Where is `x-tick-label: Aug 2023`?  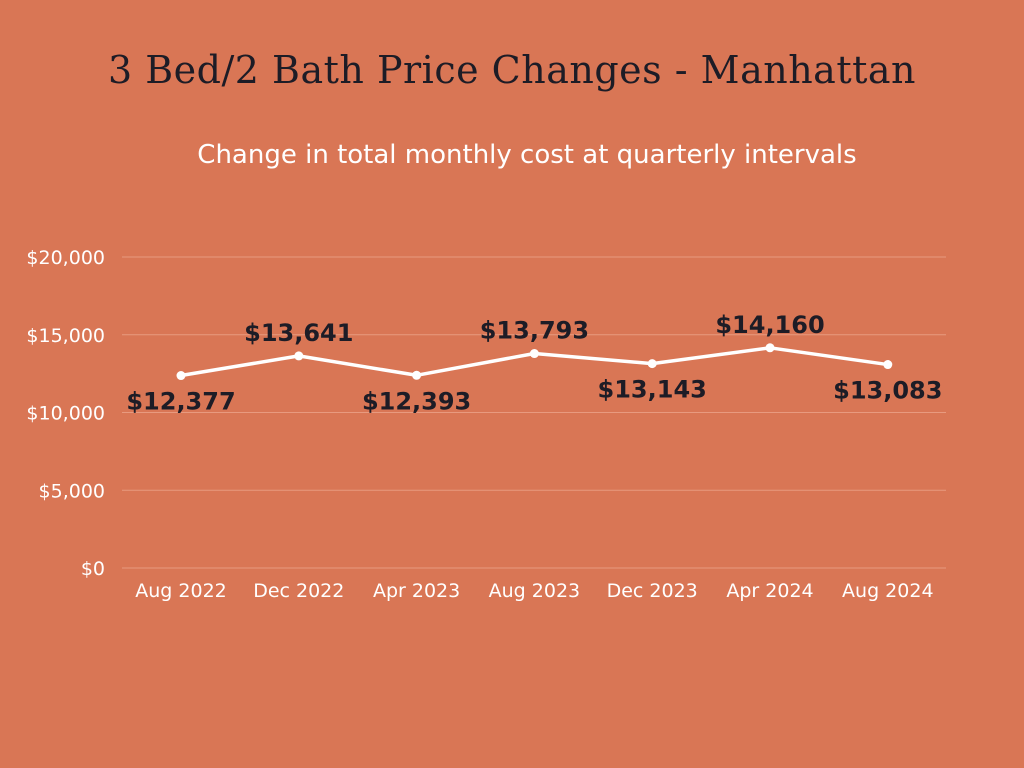 x-tick-label: Aug 2023 is located at coordinates (535, 591).